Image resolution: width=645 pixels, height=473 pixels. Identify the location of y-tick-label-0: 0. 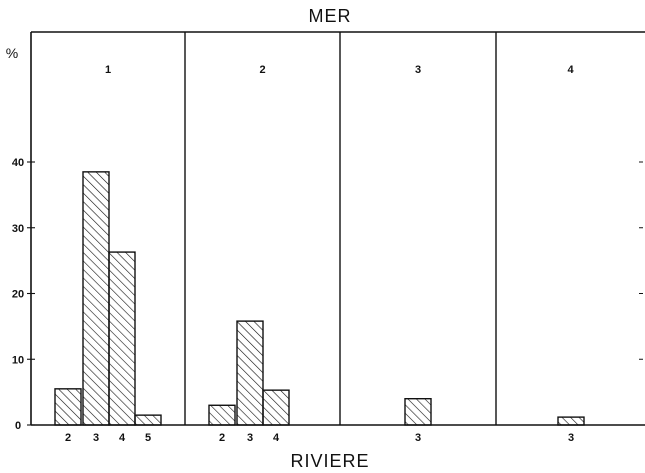
(18, 426).